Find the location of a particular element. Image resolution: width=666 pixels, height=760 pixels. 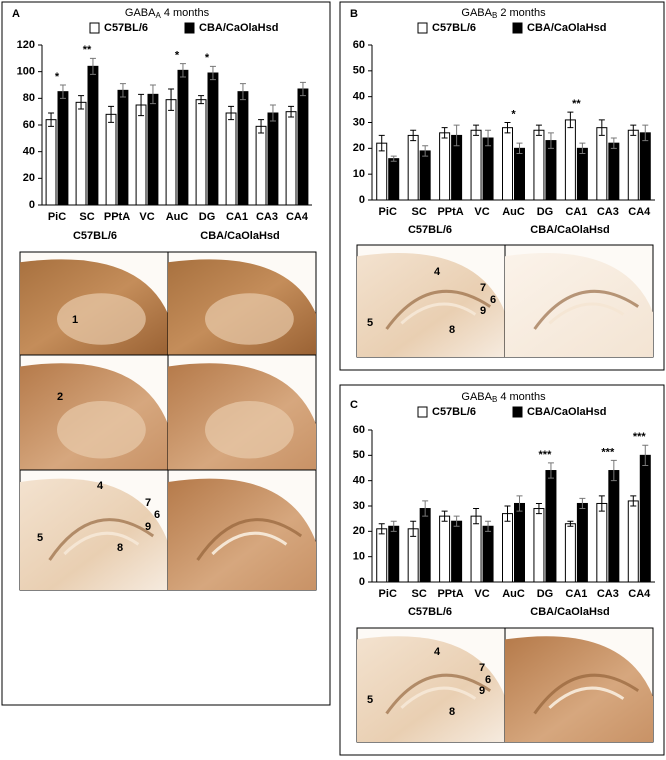

y-tick-label: 40 is located at coordinates (359, 97).